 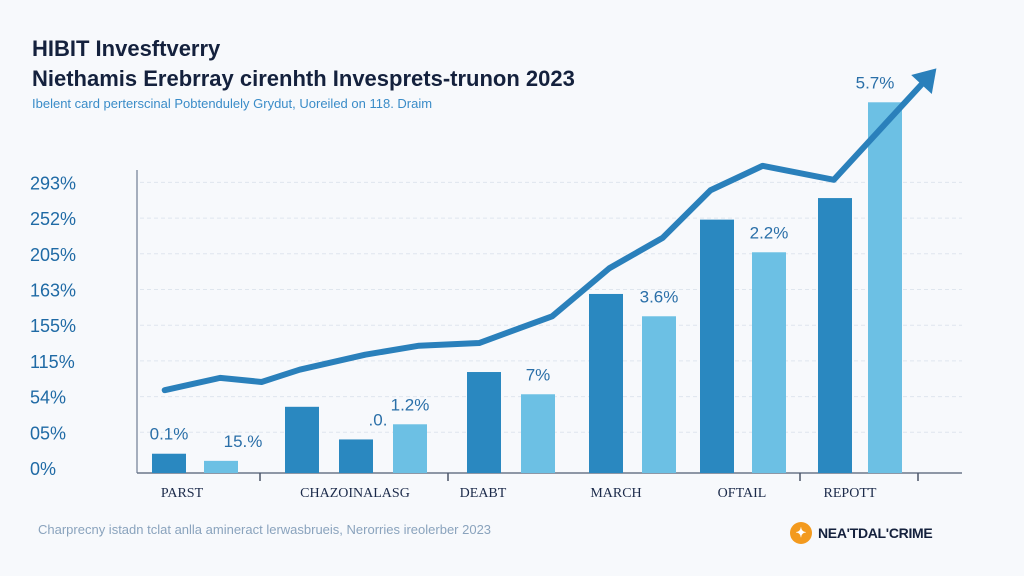 What do you see at coordinates (53, 183) in the screenshot?
I see `y-tick-label: 293%` at bounding box center [53, 183].